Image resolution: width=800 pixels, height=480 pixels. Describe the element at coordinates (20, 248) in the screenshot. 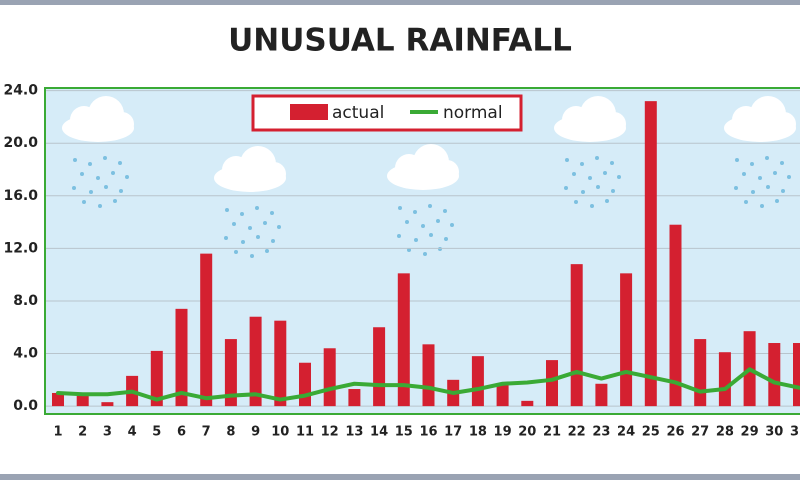

I see `y-tick-label: 12.0` at that location.